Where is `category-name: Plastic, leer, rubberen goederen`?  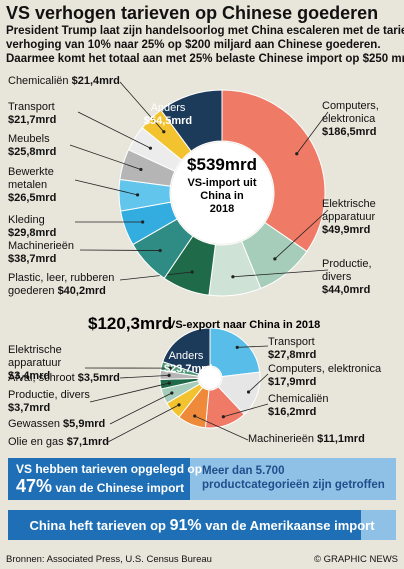
category-name: Plastic, leer, rubberen goederen is located at coordinates (61, 284).